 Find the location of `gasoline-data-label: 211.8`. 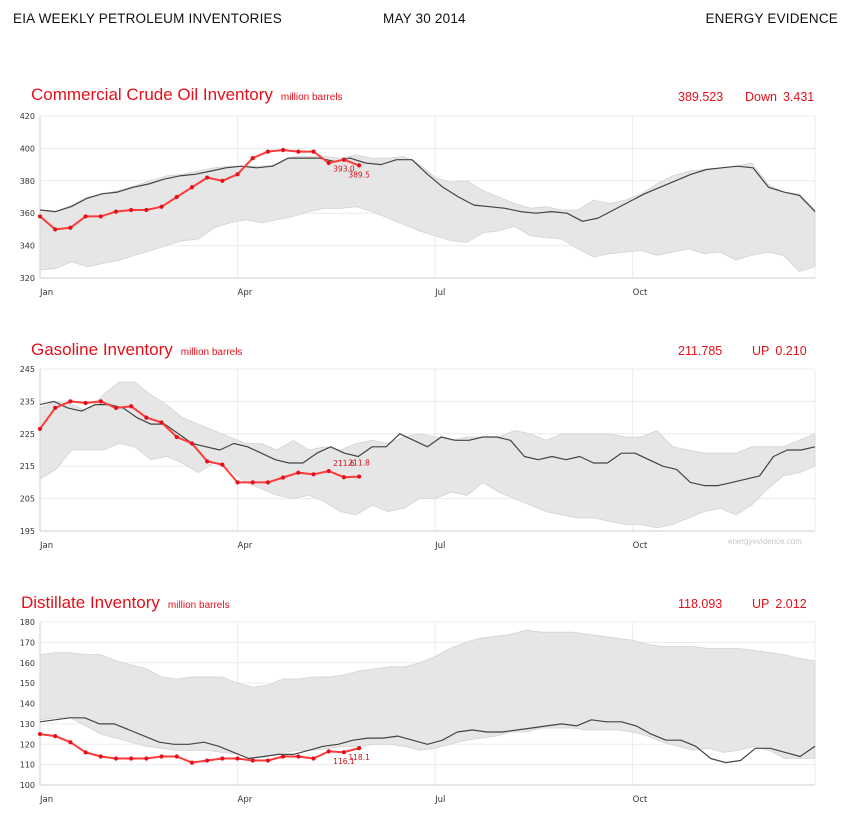

gasoline-data-label: 211.8 is located at coordinates (359, 463).